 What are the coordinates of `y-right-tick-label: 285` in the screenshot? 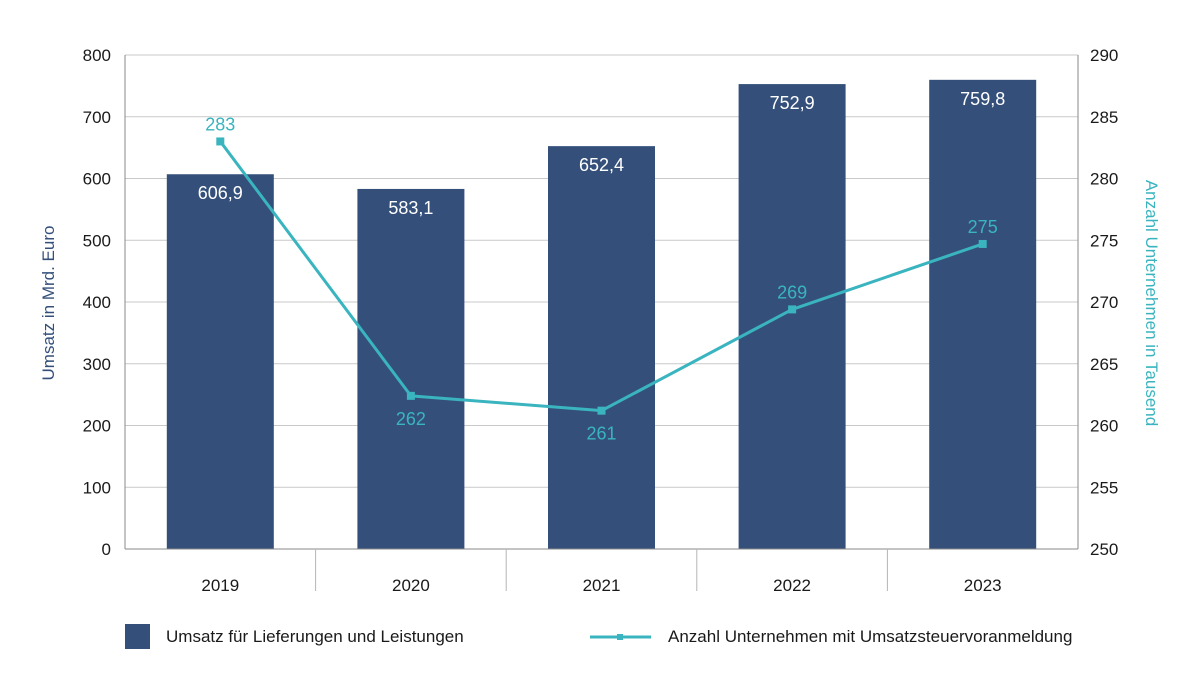 It's located at (1104, 117).